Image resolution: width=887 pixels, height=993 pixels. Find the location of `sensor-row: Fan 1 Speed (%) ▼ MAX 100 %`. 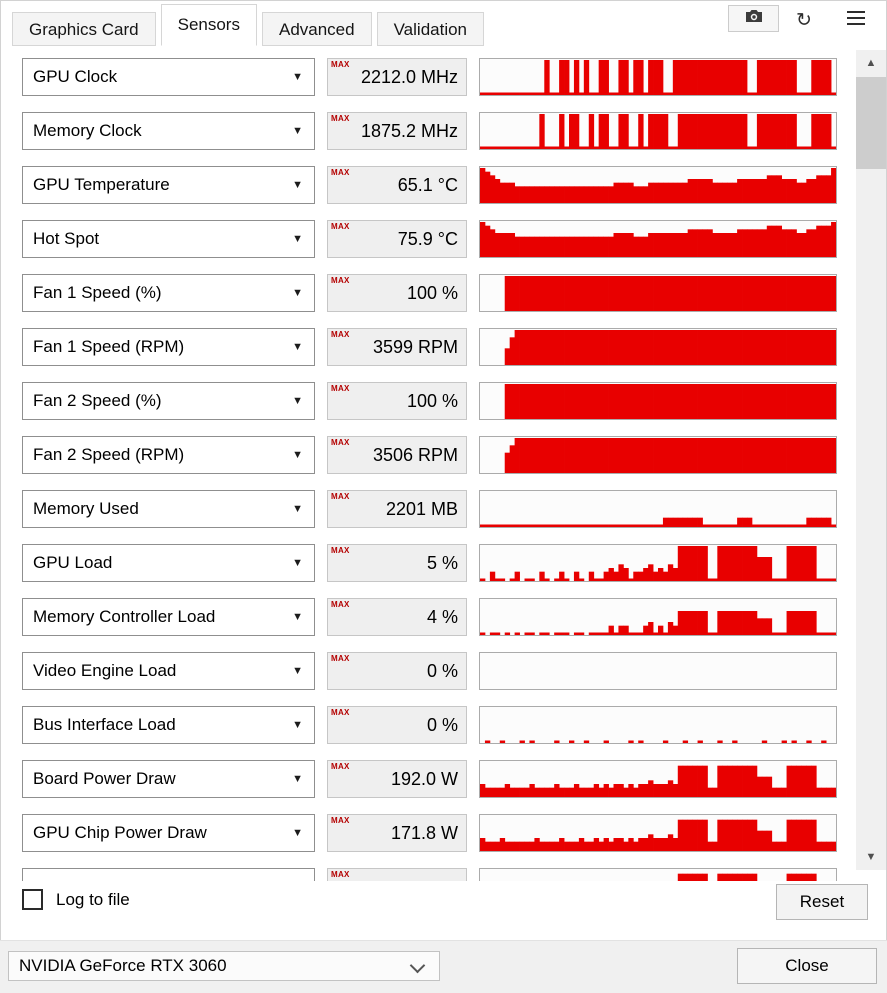

sensor-row: Fan 1 Speed (%) ▼ MAX 100 % is located at coordinates (423, 293).